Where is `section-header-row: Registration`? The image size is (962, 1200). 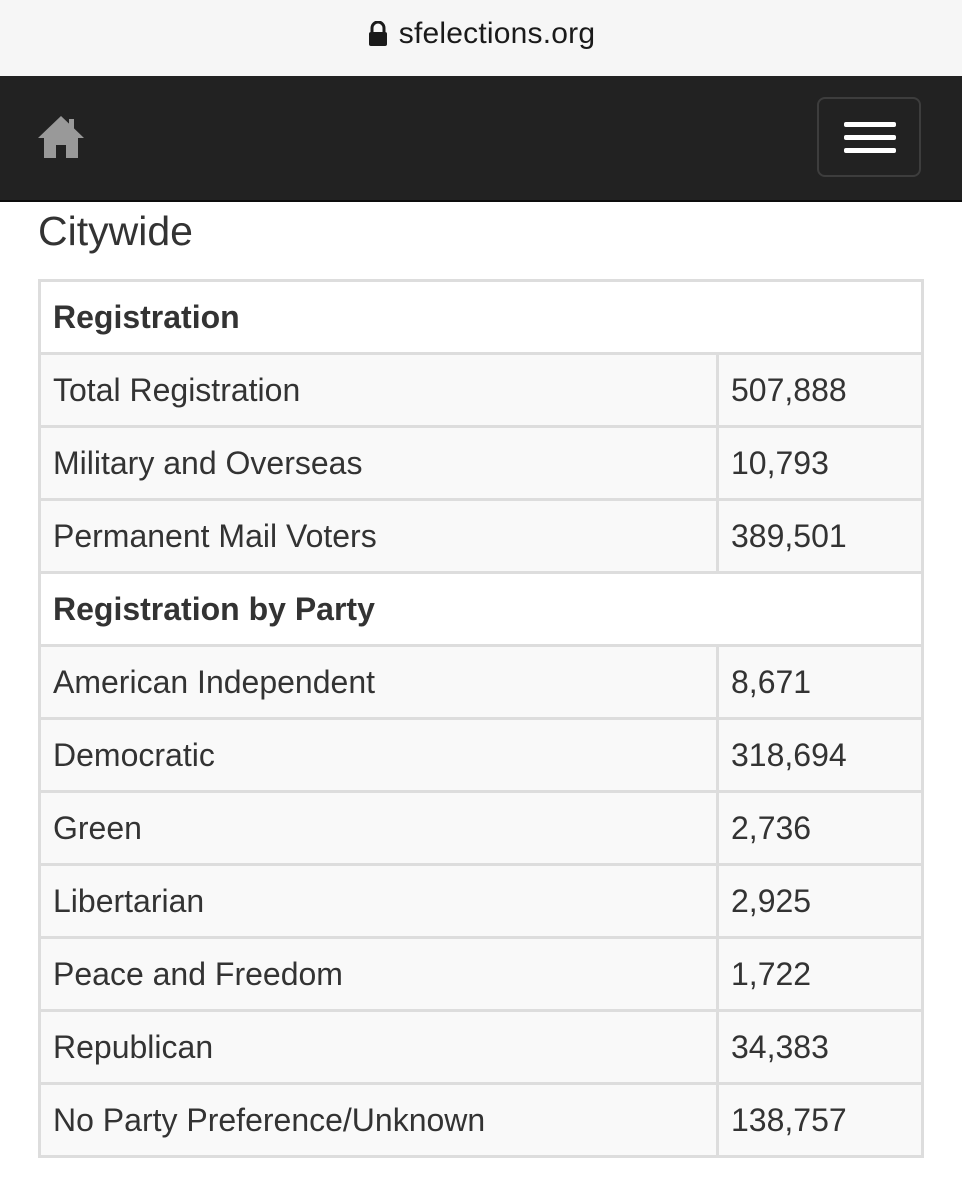
section-header-row: Registration is located at coordinates (481, 317).